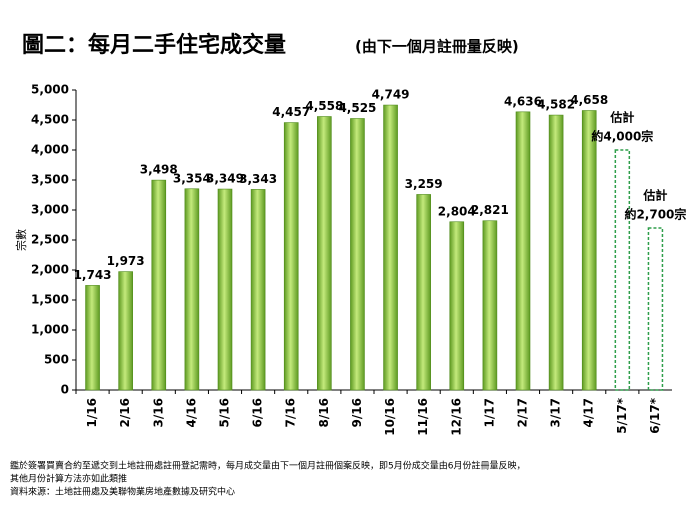 This screenshot has width=700, height=525. Describe the element at coordinates (655, 415) in the screenshot. I see `x-tick-label: 6/17*` at that location.